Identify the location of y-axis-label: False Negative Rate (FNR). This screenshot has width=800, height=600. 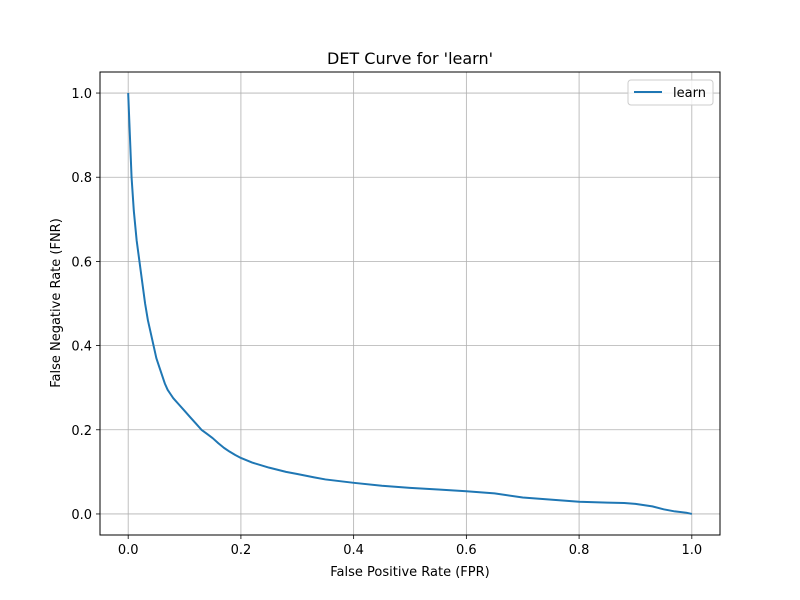
(56, 303).